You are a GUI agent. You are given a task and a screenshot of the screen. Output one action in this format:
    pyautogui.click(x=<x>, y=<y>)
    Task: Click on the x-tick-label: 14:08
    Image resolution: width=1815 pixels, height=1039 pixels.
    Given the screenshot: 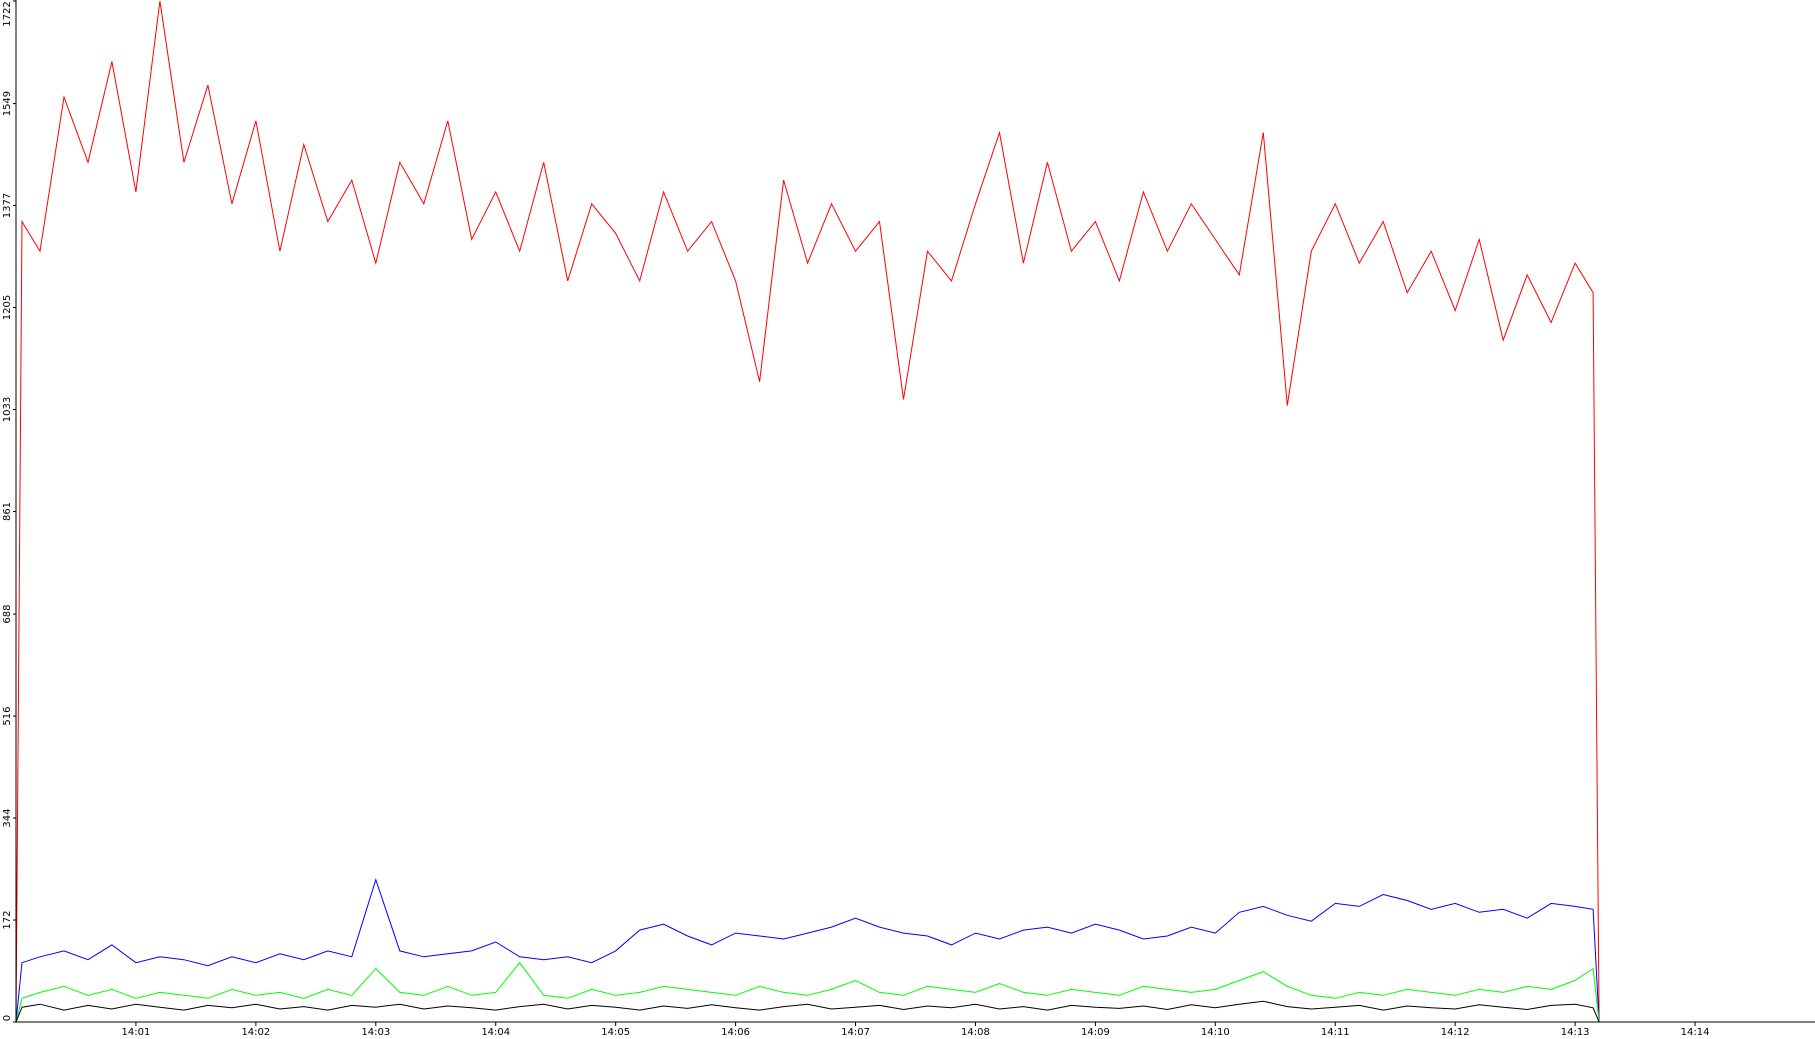 What is the action you would take?
    pyautogui.click(x=975, y=1032)
    